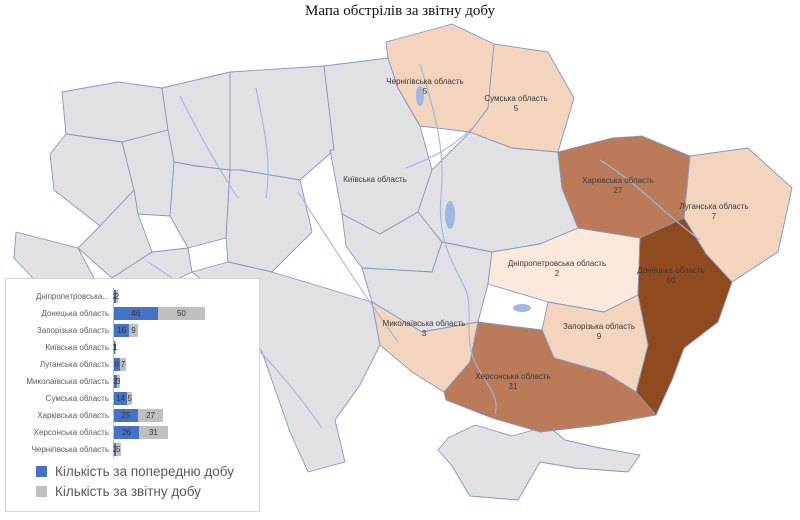 This screenshot has height=520, width=800. I want to click on region-label-mykolaiv: Миколаївська область 3, so click(424, 328).